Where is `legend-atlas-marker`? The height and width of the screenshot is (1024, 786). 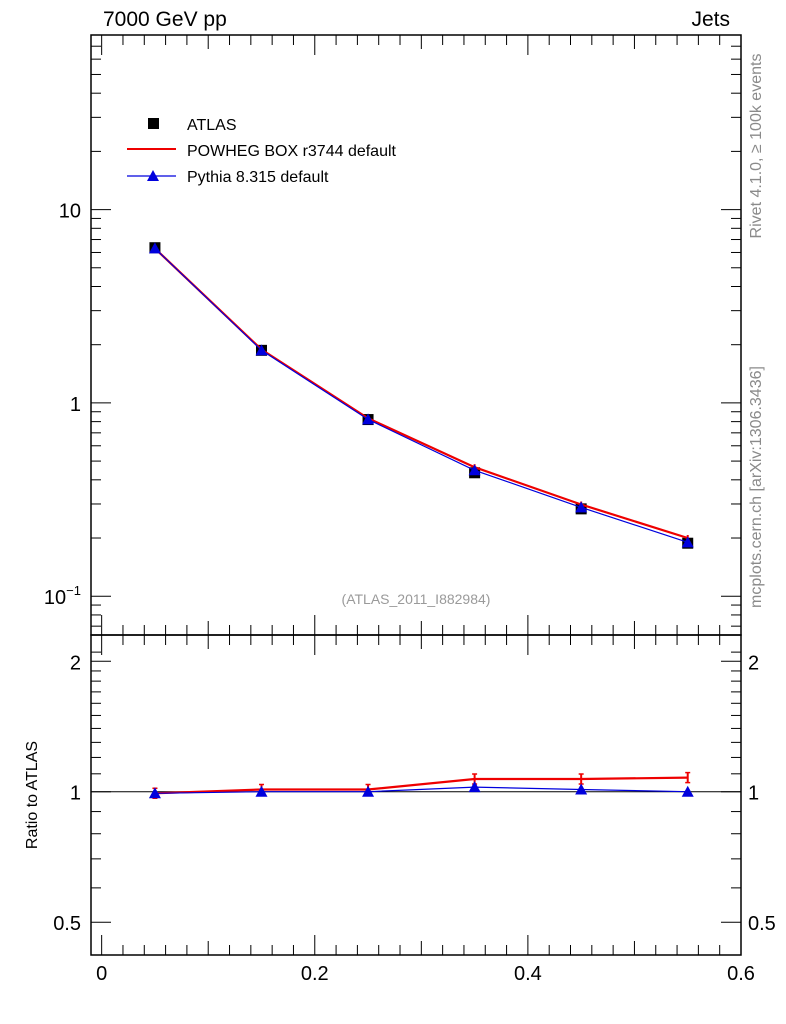
legend-atlas-marker is located at coordinates (153, 123).